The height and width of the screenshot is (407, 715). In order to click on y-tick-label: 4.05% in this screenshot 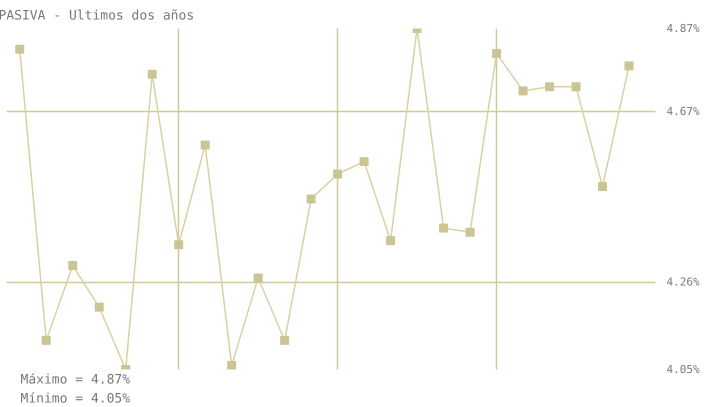, I will do `click(683, 369)`.